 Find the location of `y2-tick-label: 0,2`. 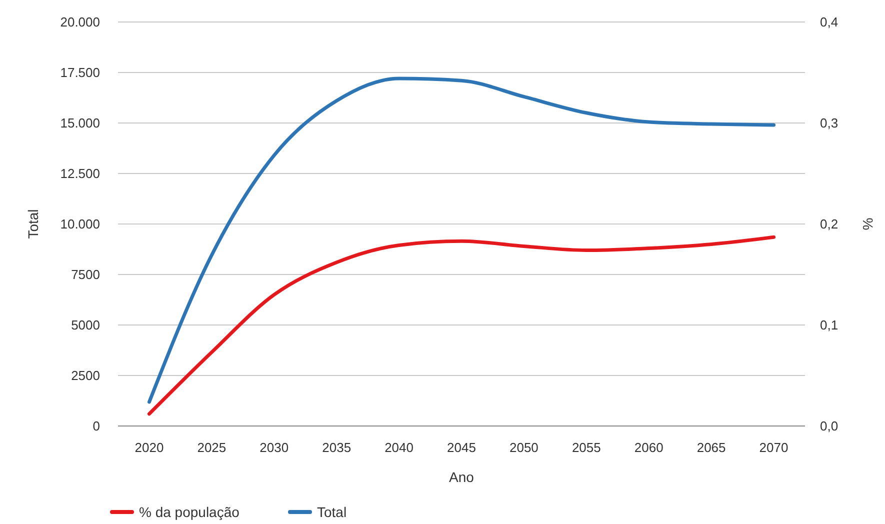

y2-tick-label: 0,2 is located at coordinates (829, 224).